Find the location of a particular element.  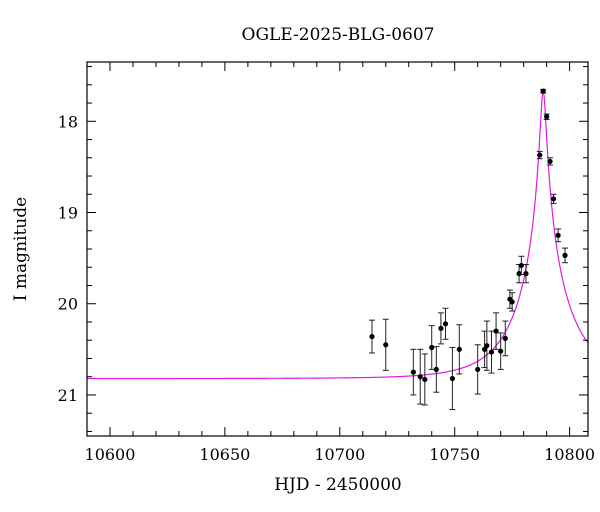

x-tick-label: 10600 is located at coordinates (110, 454).